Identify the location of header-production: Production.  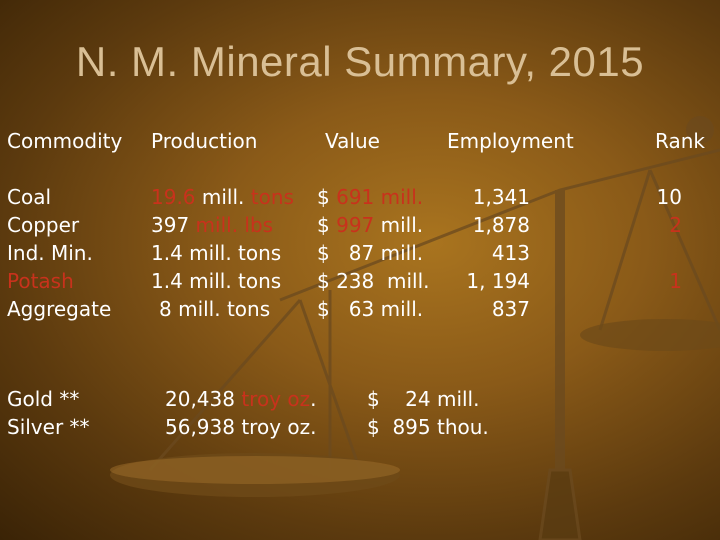
(204, 141).